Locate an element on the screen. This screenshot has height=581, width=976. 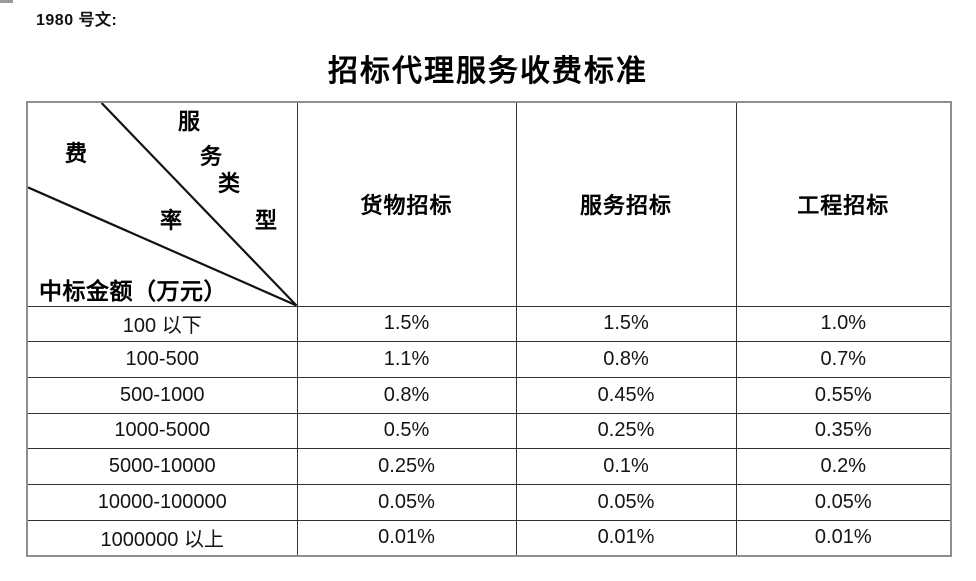
amount-range-cell: 10000-100000 is located at coordinates (162, 502).